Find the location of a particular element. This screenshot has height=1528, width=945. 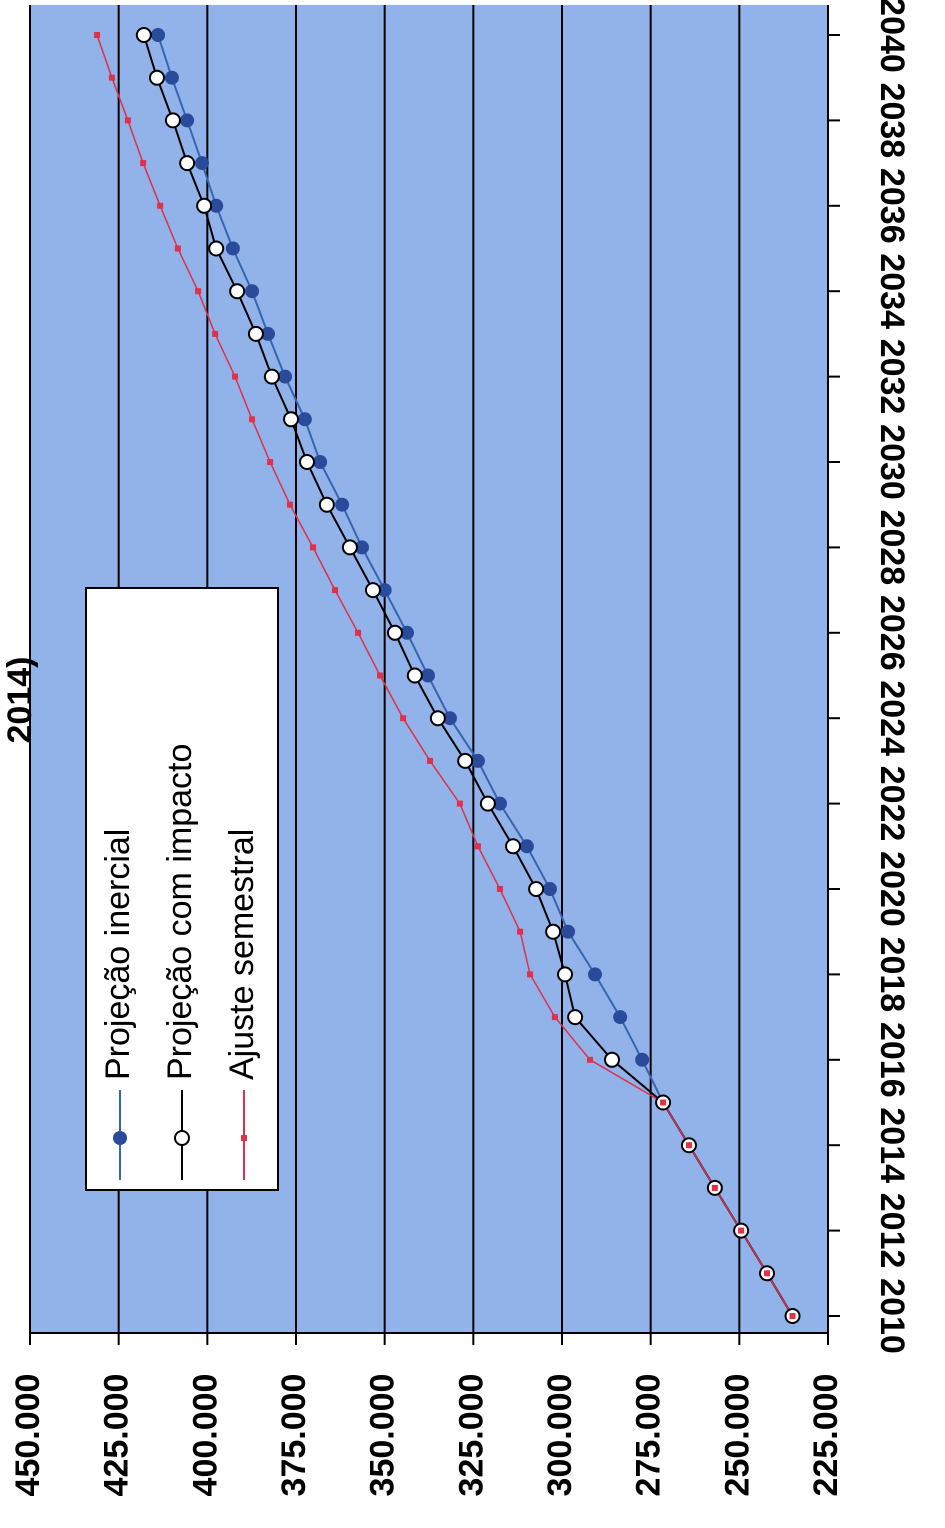

x-tick-label: 2036 is located at coordinates (892, 206).